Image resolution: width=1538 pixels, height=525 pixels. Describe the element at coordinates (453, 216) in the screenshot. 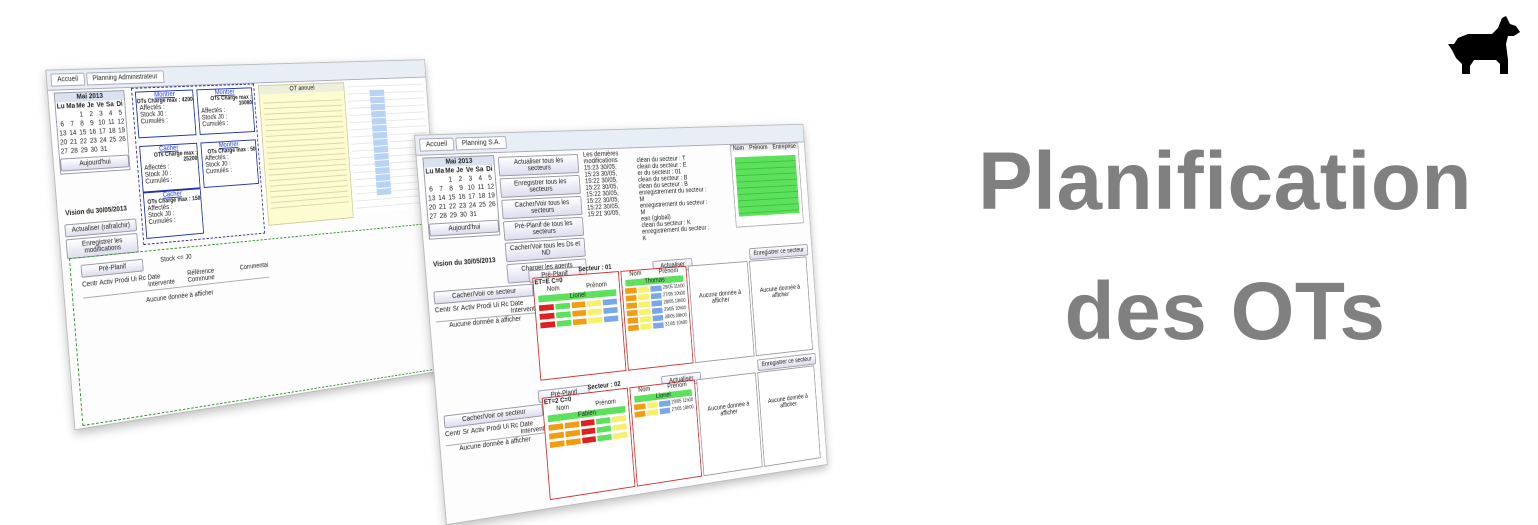

I see `day: 29` at that location.